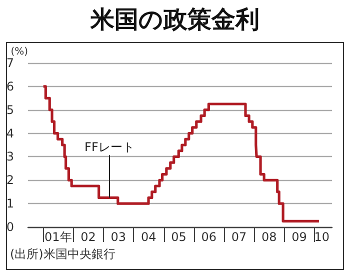  I want to click on y-tick-label: 2, so click(10, 180).